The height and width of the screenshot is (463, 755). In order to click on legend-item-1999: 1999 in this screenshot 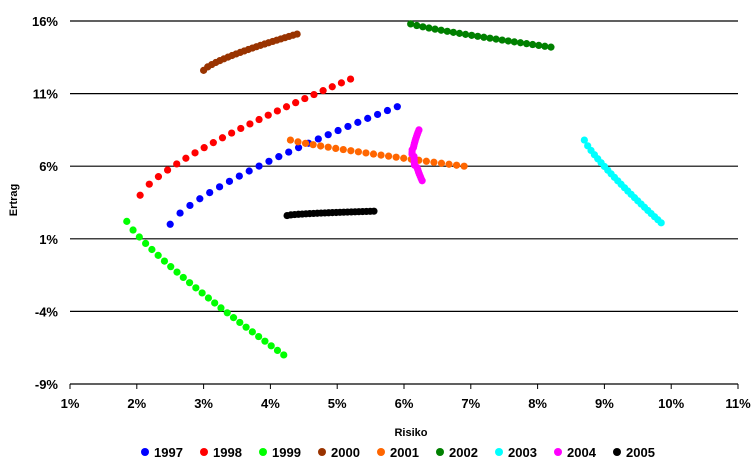, I will do `click(280, 452)`.